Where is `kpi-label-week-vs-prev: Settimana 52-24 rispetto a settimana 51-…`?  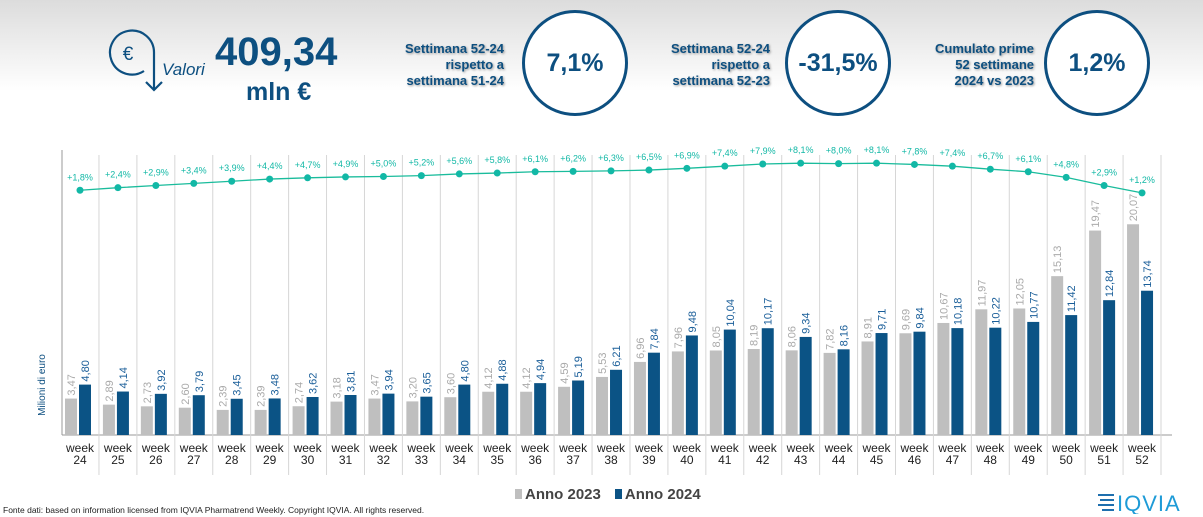
kpi-label-week-vs-prev: Settimana 52-24 rispetto a settimana 51-… is located at coordinates (437, 65).